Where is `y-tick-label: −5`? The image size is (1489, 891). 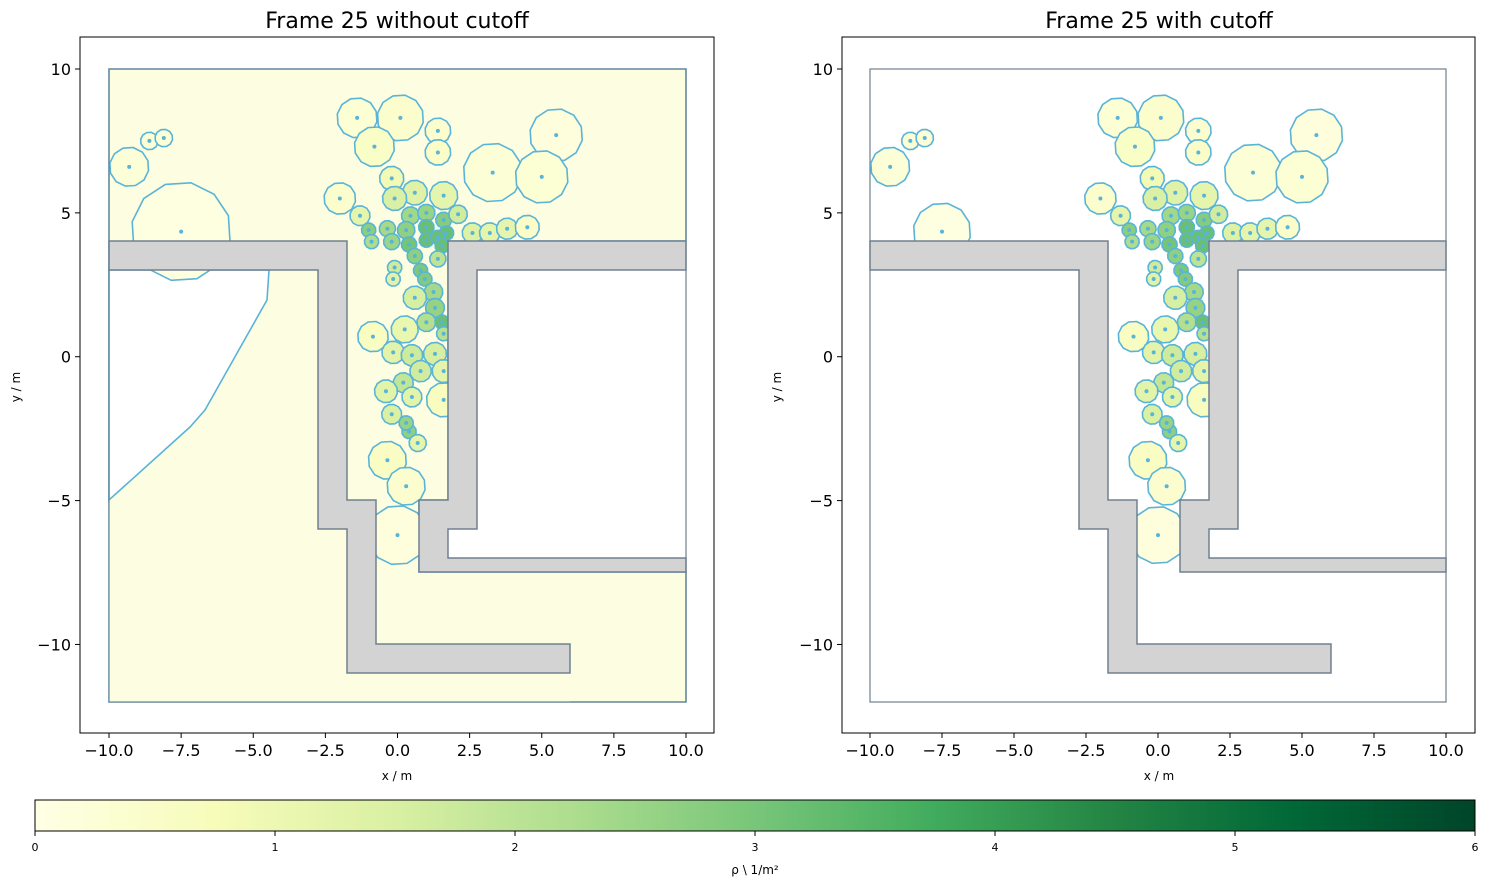
y-tick-label: −5 is located at coordinates (59, 501).